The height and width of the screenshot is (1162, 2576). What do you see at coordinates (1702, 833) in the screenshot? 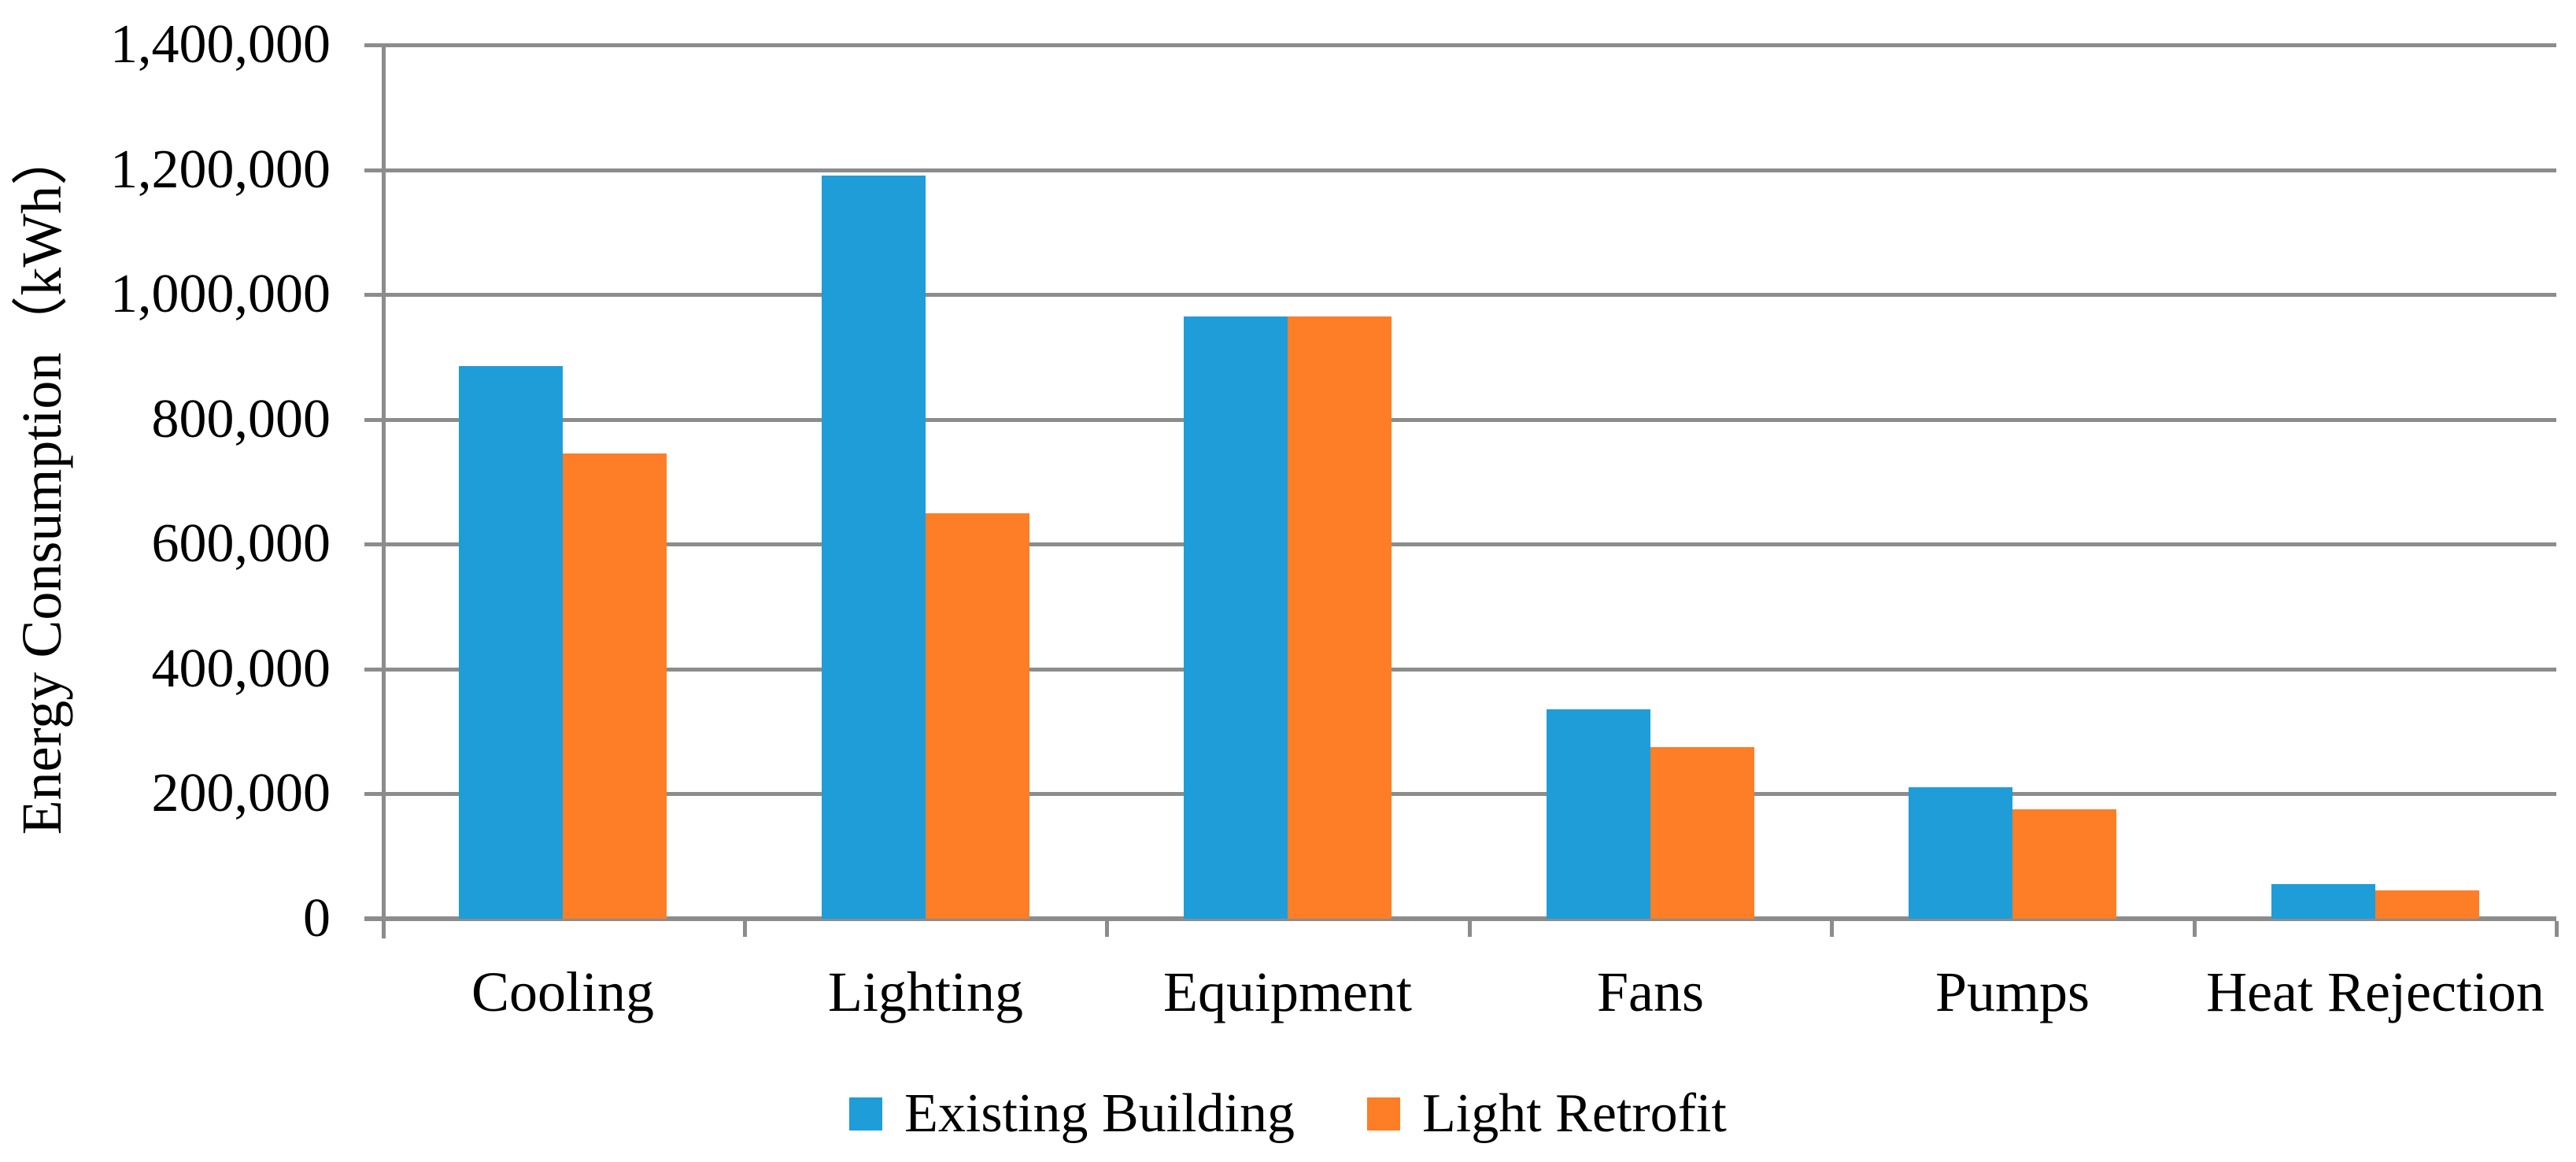
I see `bar-light-retrofit-fans` at bounding box center [1702, 833].